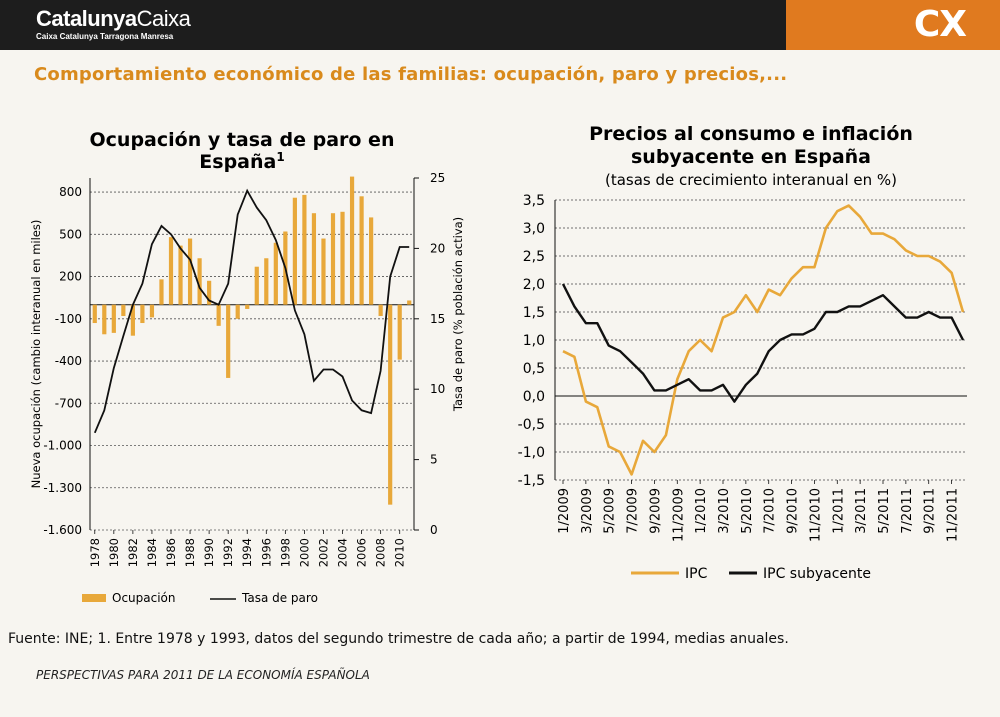 This screenshot has height=717, width=1000. What do you see at coordinates (907, 511) in the screenshot?
I see `chart2-xtick-label: 7/2011` at bounding box center [907, 511].